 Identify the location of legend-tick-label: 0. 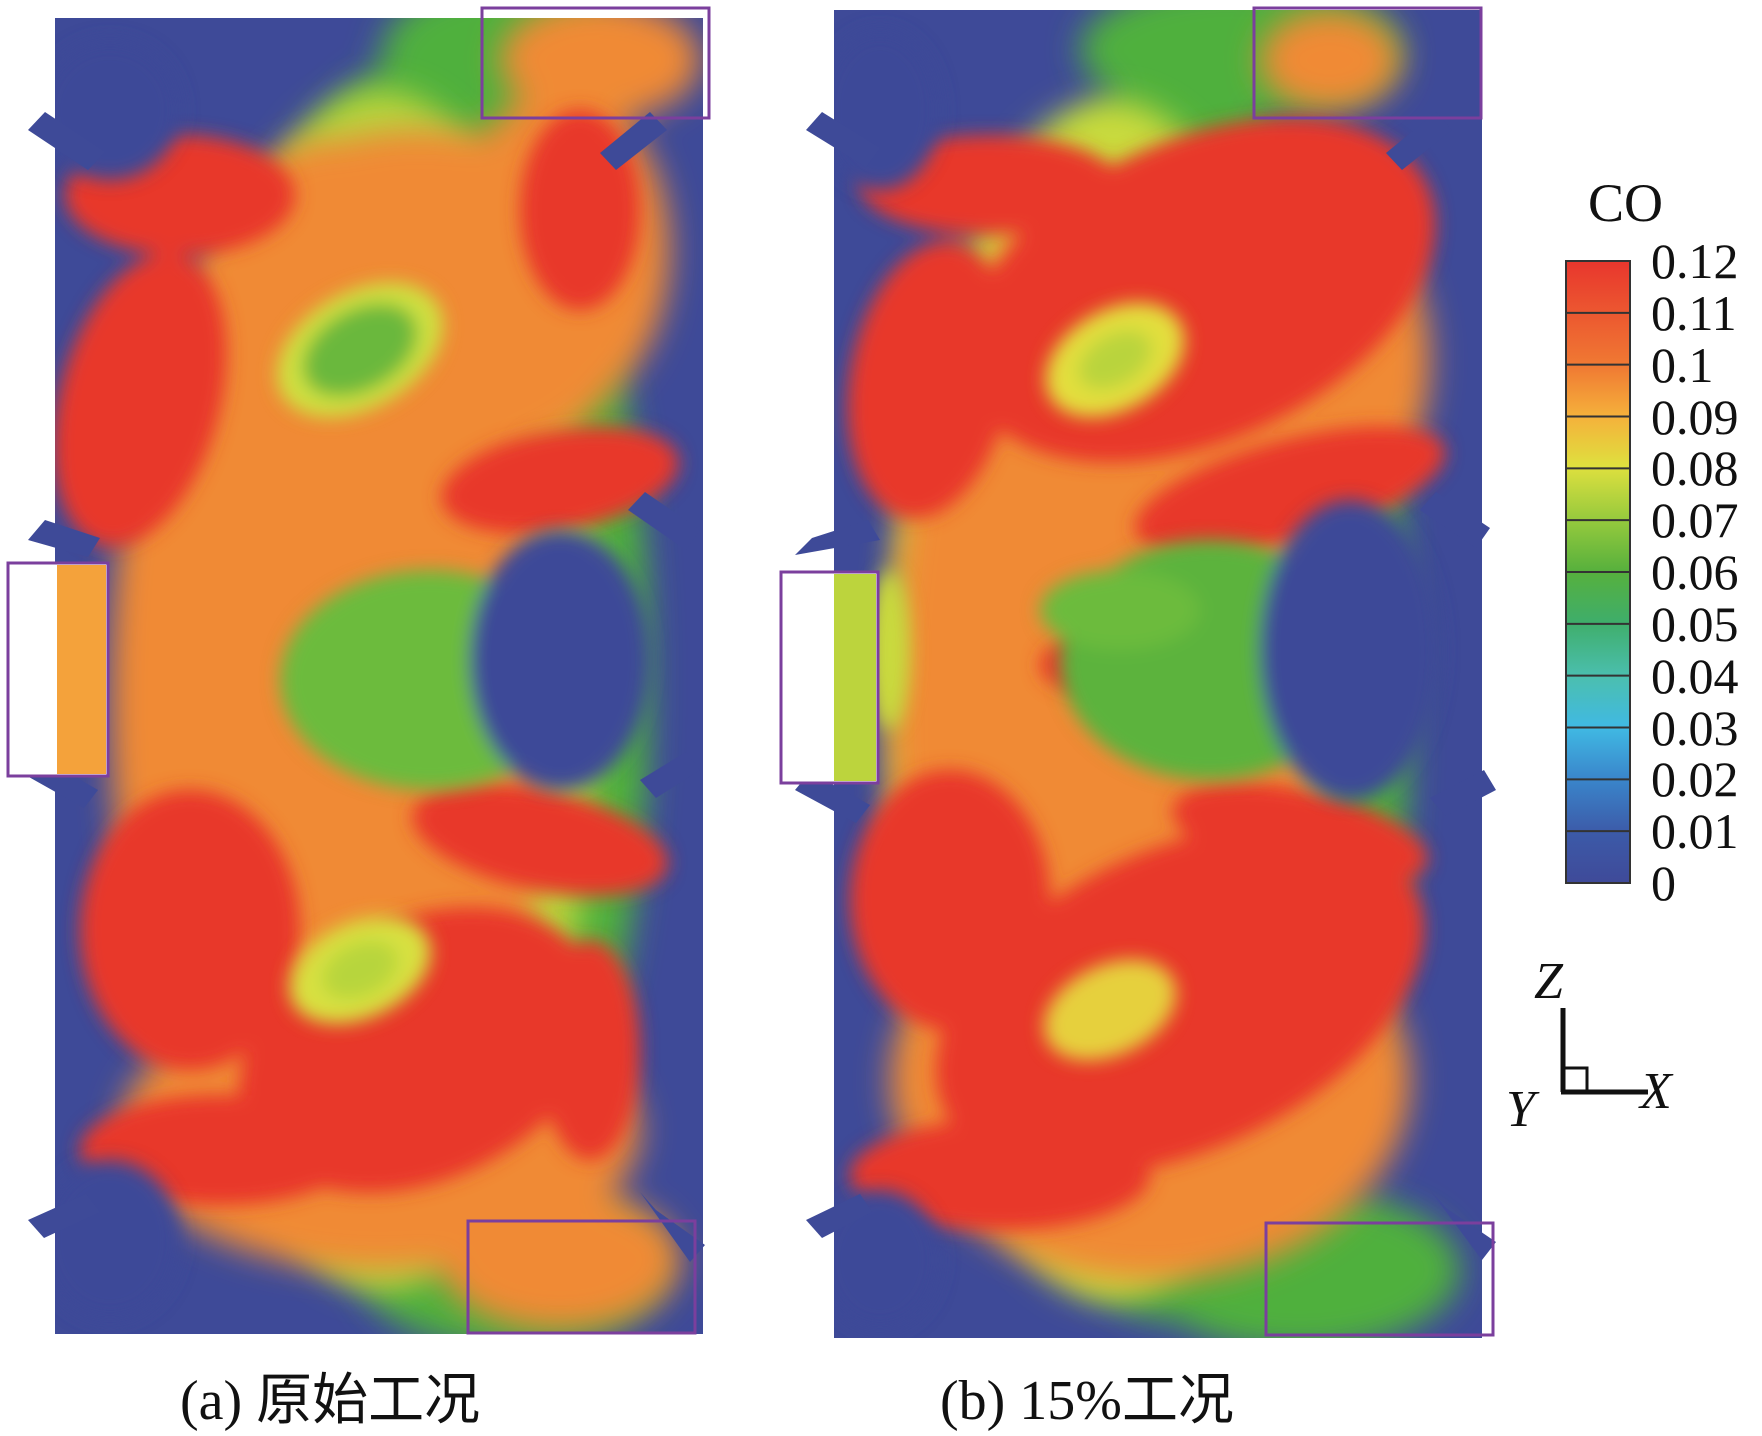
(1663, 883).